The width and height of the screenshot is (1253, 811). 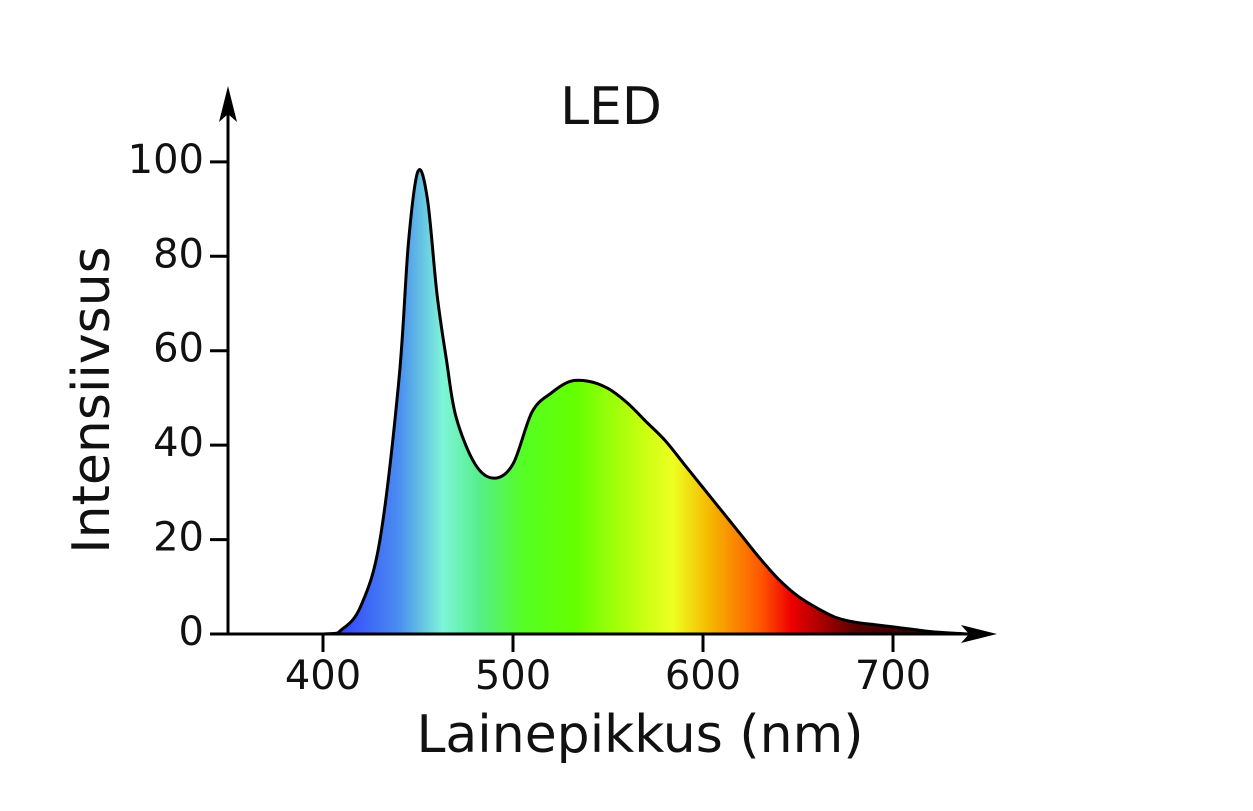 What do you see at coordinates (979, 634) in the screenshot?
I see `x-axis-arrow` at bounding box center [979, 634].